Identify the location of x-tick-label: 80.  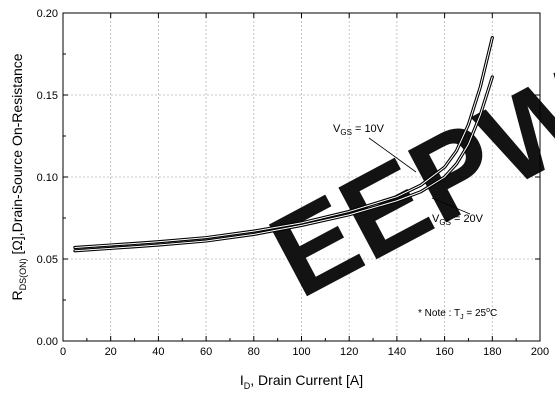
(254, 352).